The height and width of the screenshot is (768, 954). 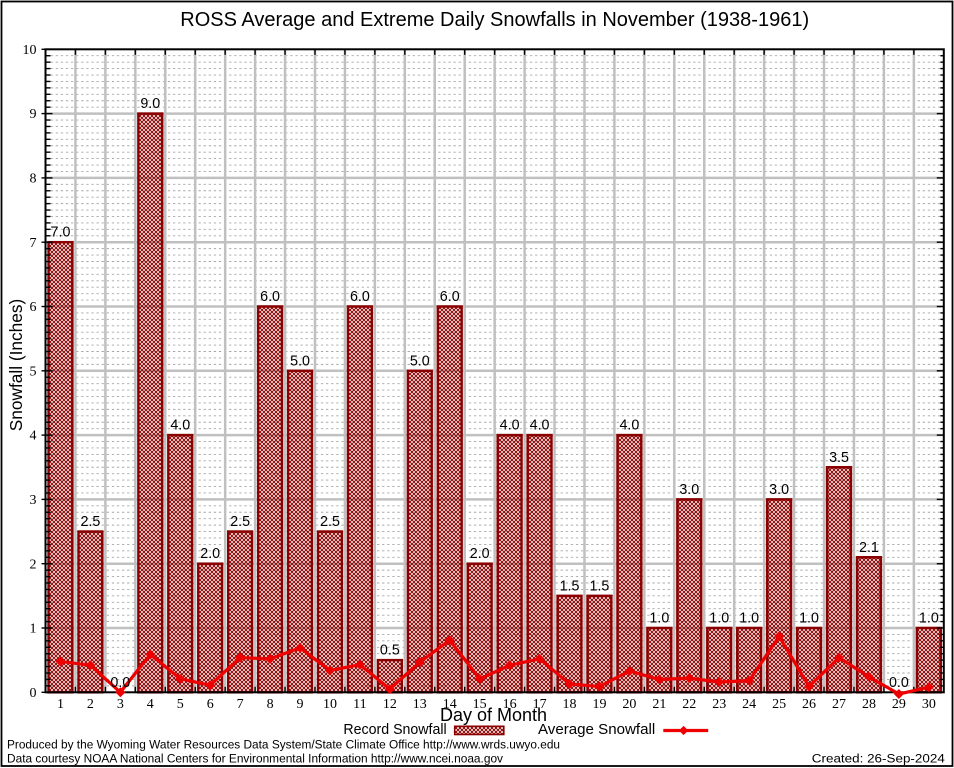 What do you see at coordinates (689, 704) in the screenshot?
I see `svg-text: 22` at bounding box center [689, 704].